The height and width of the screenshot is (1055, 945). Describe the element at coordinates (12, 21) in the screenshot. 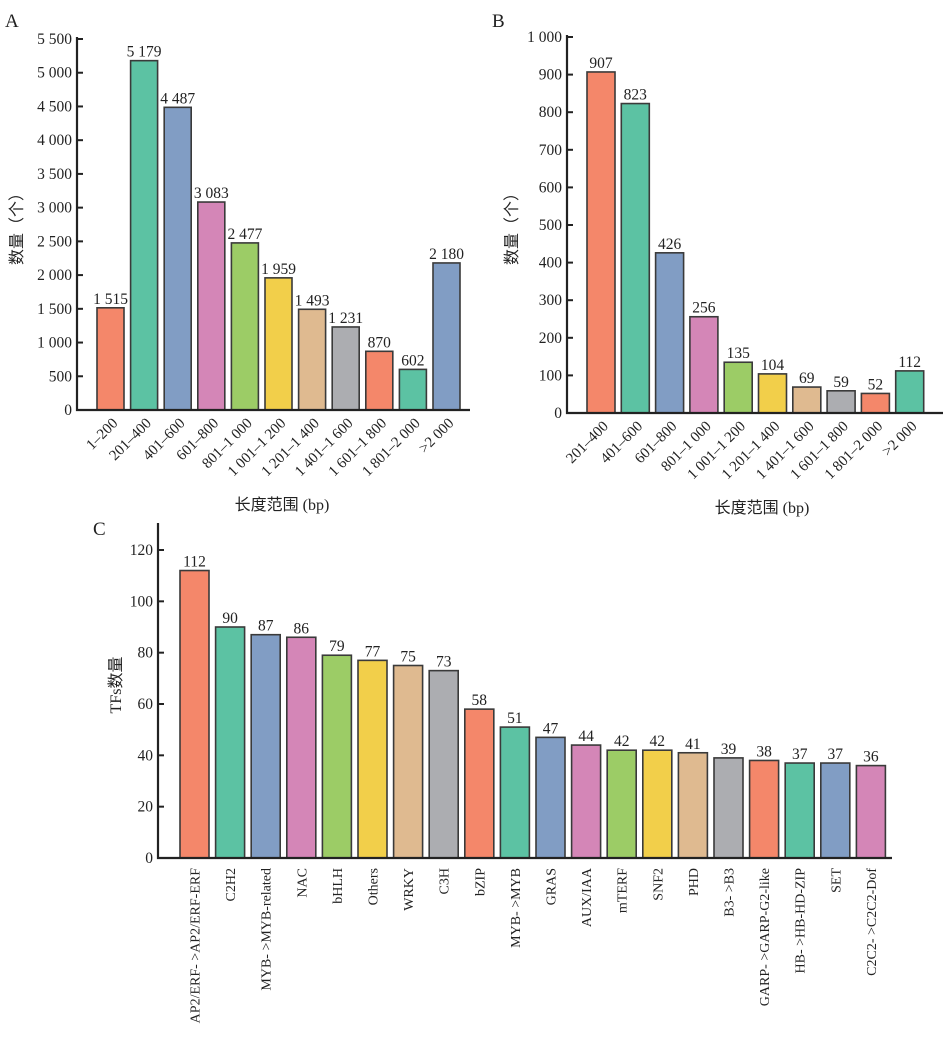

I see `panel-a-label: A` at that location.